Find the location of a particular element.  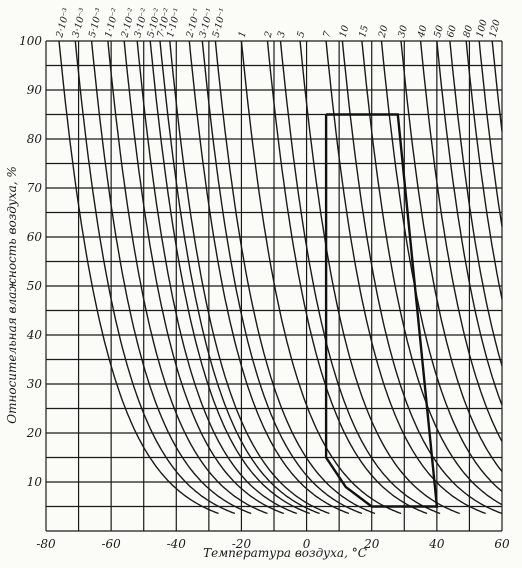

curve-label: 10 is located at coordinates (345, 31).